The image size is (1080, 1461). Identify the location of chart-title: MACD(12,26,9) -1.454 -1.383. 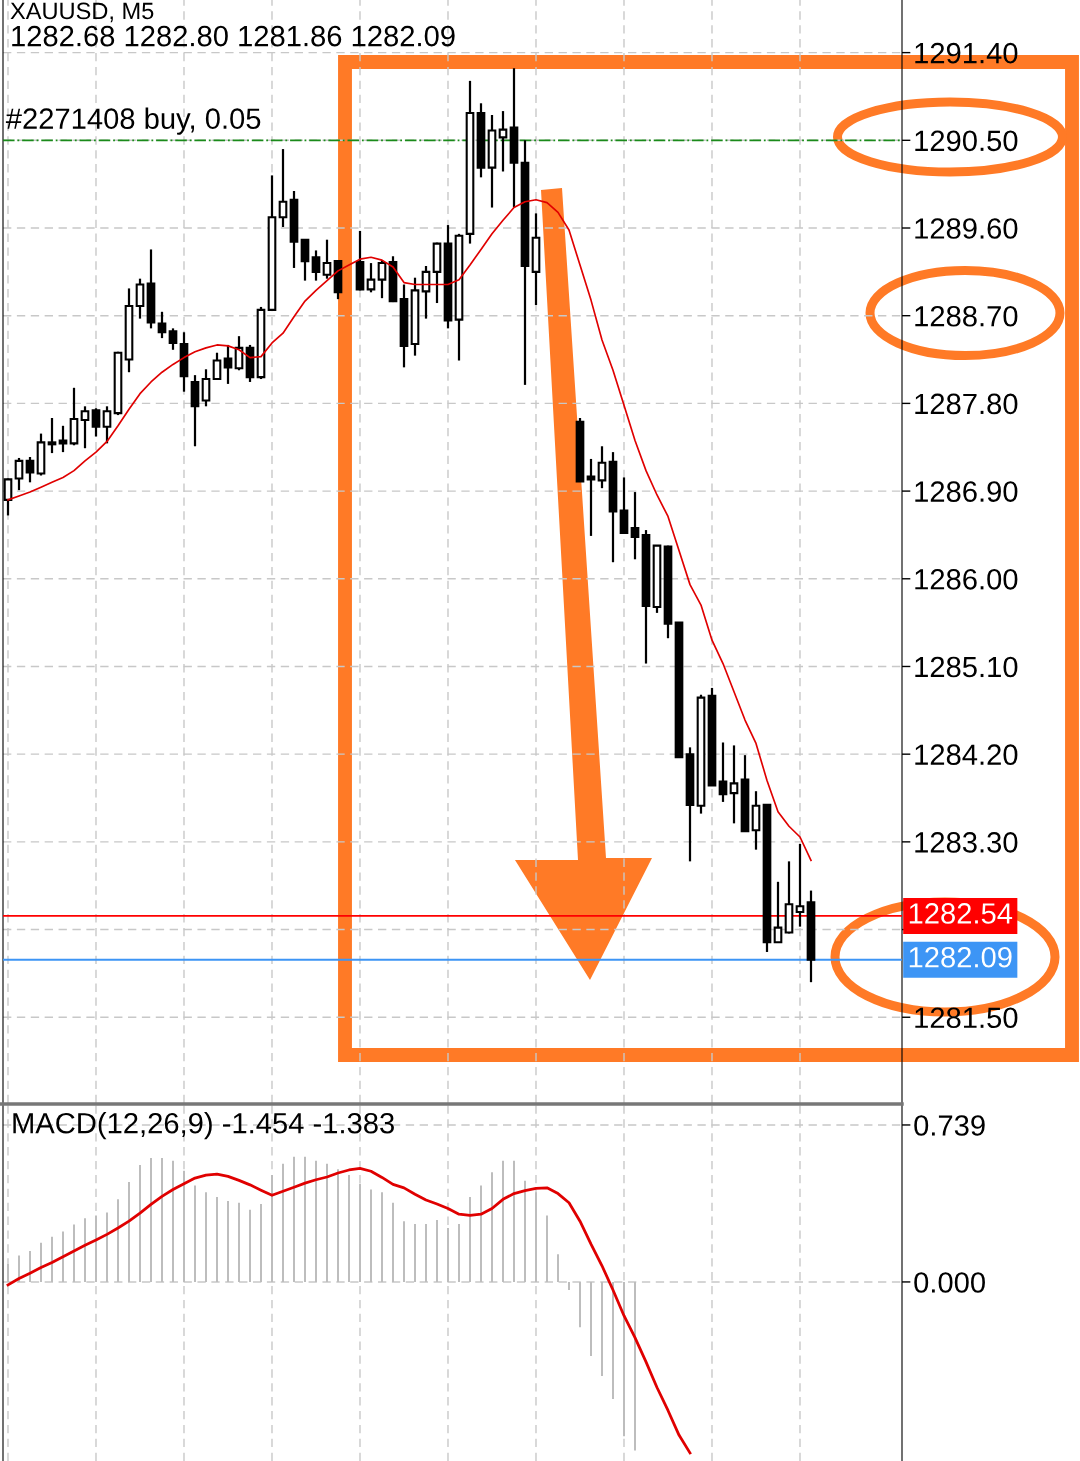
(203, 1126).